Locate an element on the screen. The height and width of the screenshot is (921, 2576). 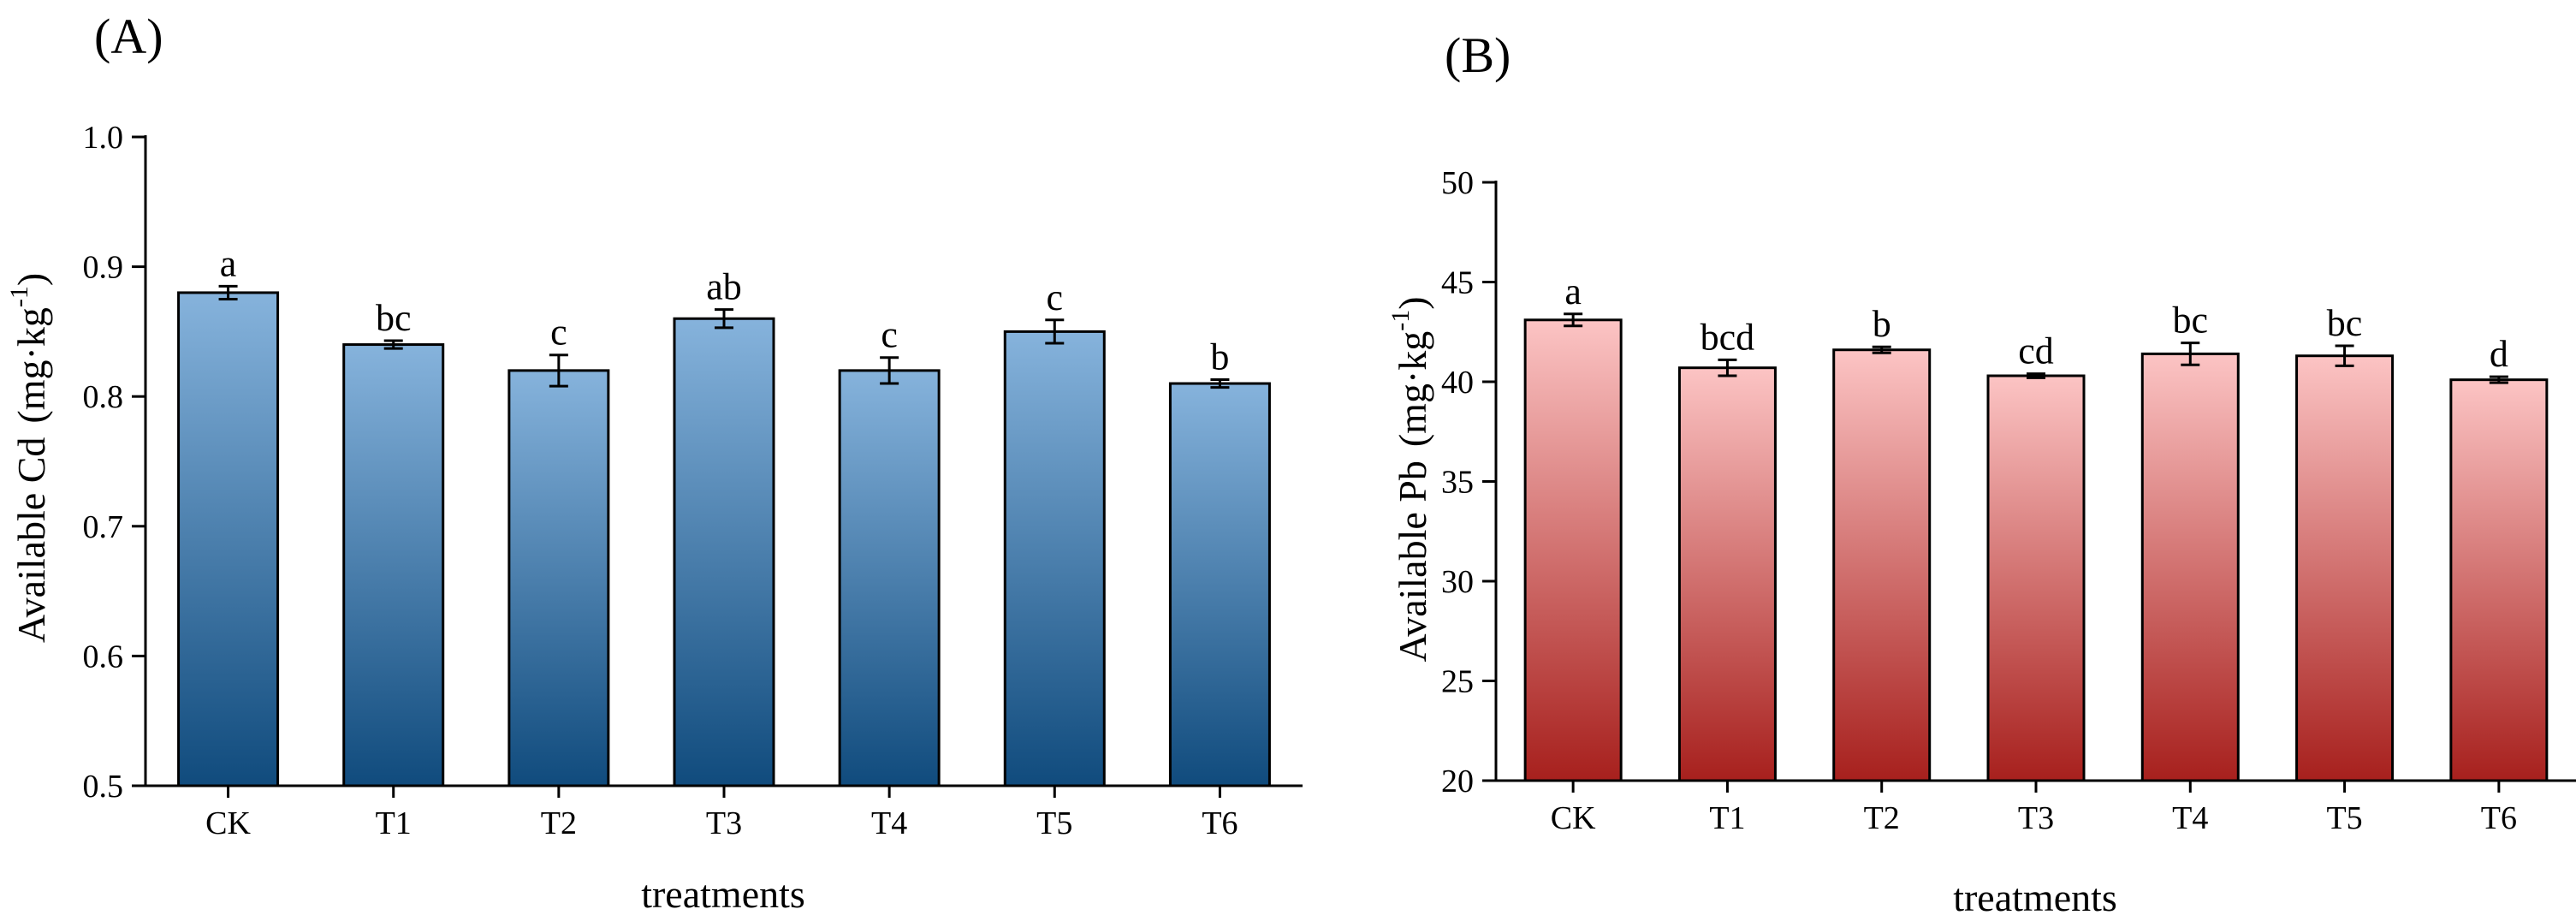
panel-b-y-axis-title-main: Available Pb is located at coordinates (1412, 561).